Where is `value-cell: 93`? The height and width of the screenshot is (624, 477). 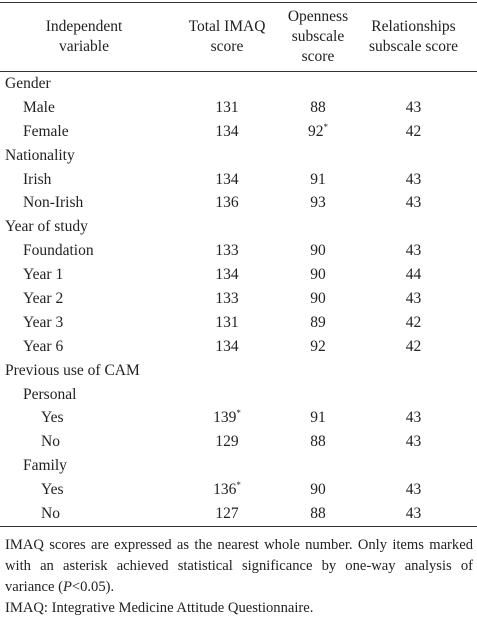 value-cell: 93 is located at coordinates (318, 203).